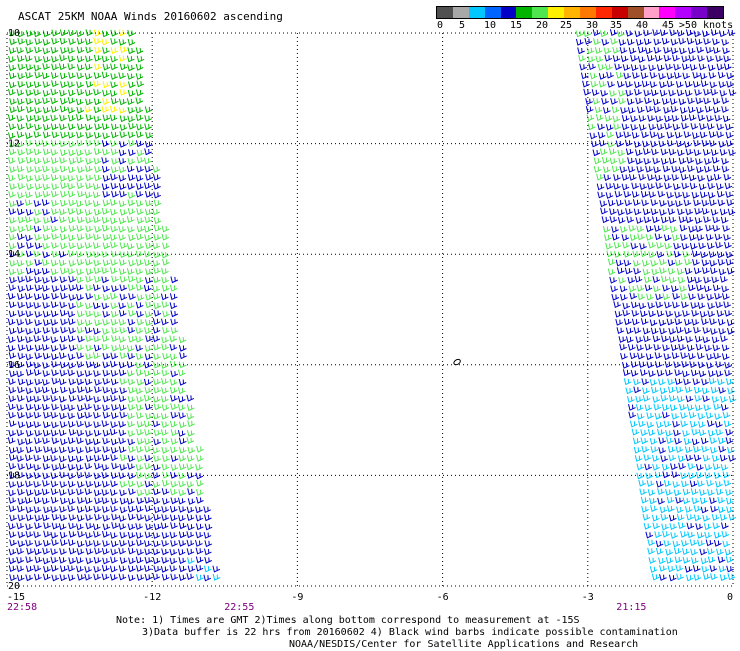 This screenshot has width=740, height=651. Describe the element at coordinates (14, 144) in the screenshot. I see `lat-tick-label: 12` at that location.